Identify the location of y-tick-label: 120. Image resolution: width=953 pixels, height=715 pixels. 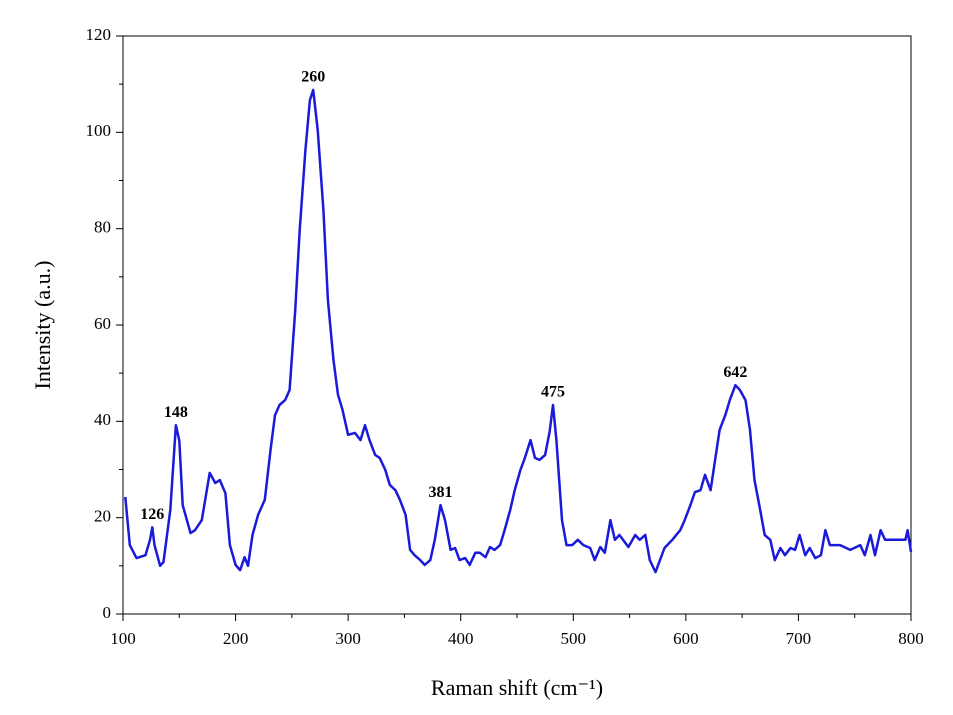
(99, 34).